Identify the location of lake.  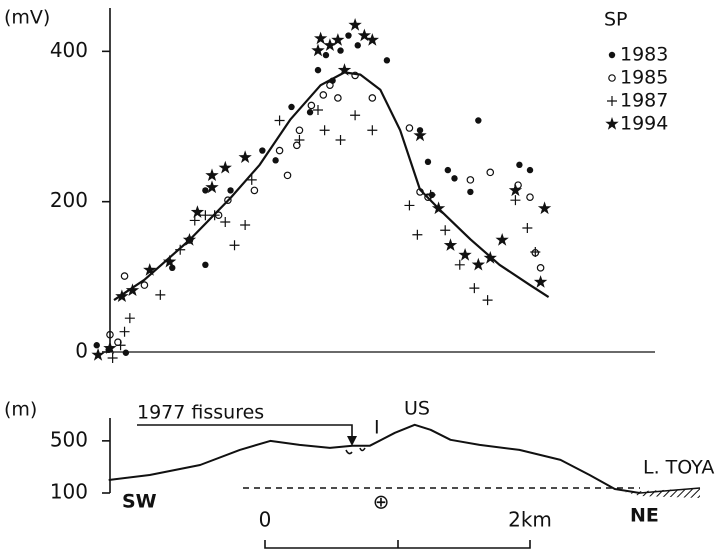
(662, 493).